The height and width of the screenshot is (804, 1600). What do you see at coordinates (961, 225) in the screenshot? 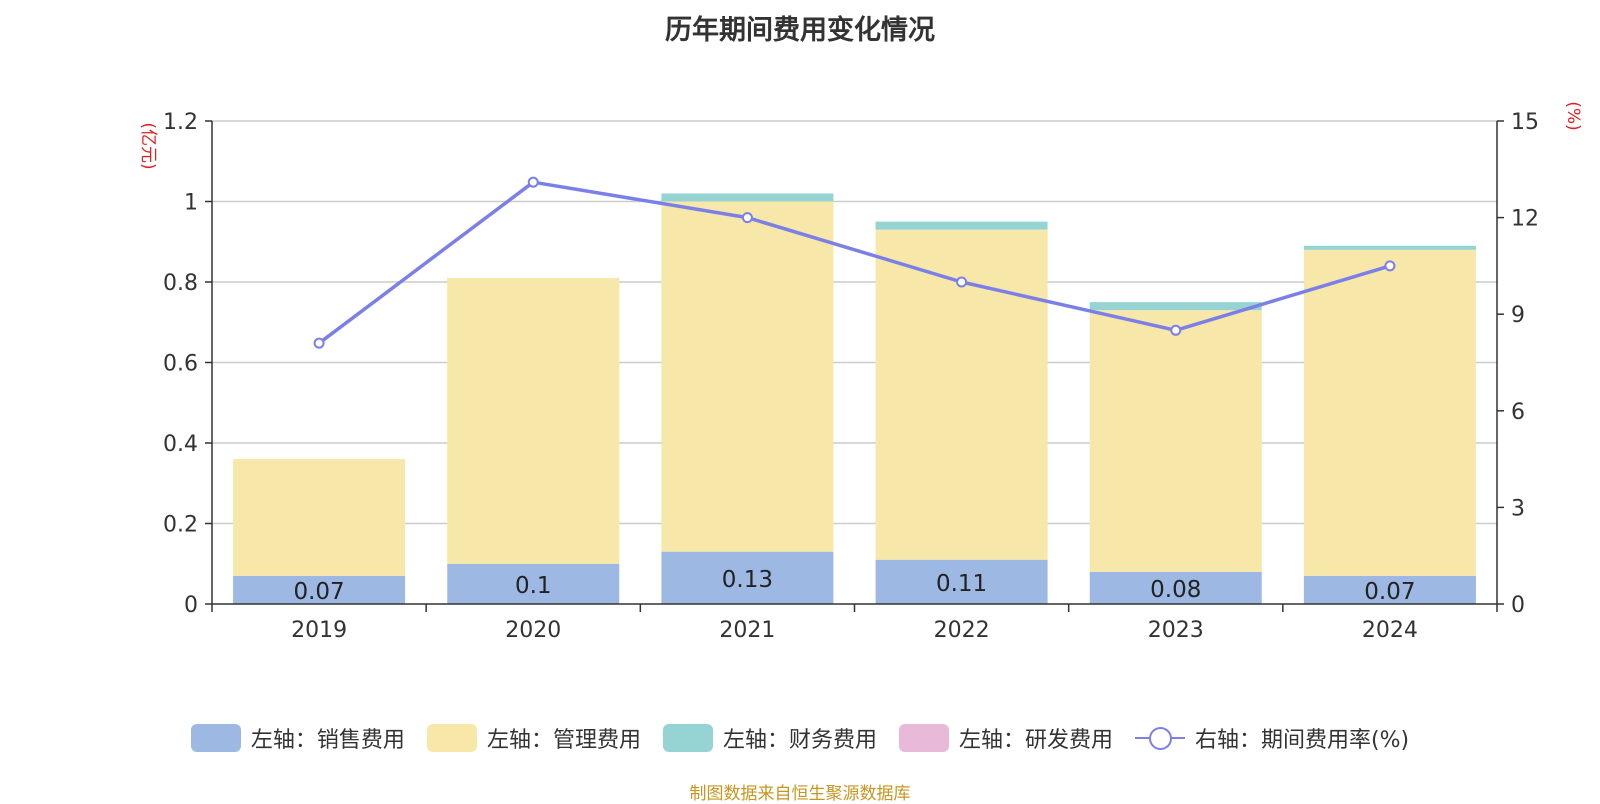
I see `bar-finance-2022` at bounding box center [961, 225].